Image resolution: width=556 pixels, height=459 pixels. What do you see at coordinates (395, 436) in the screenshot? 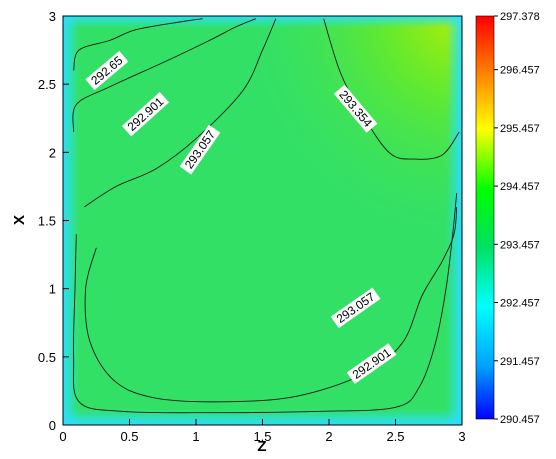
I see `x-tick-label: 2.5` at bounding box center [395, 436].